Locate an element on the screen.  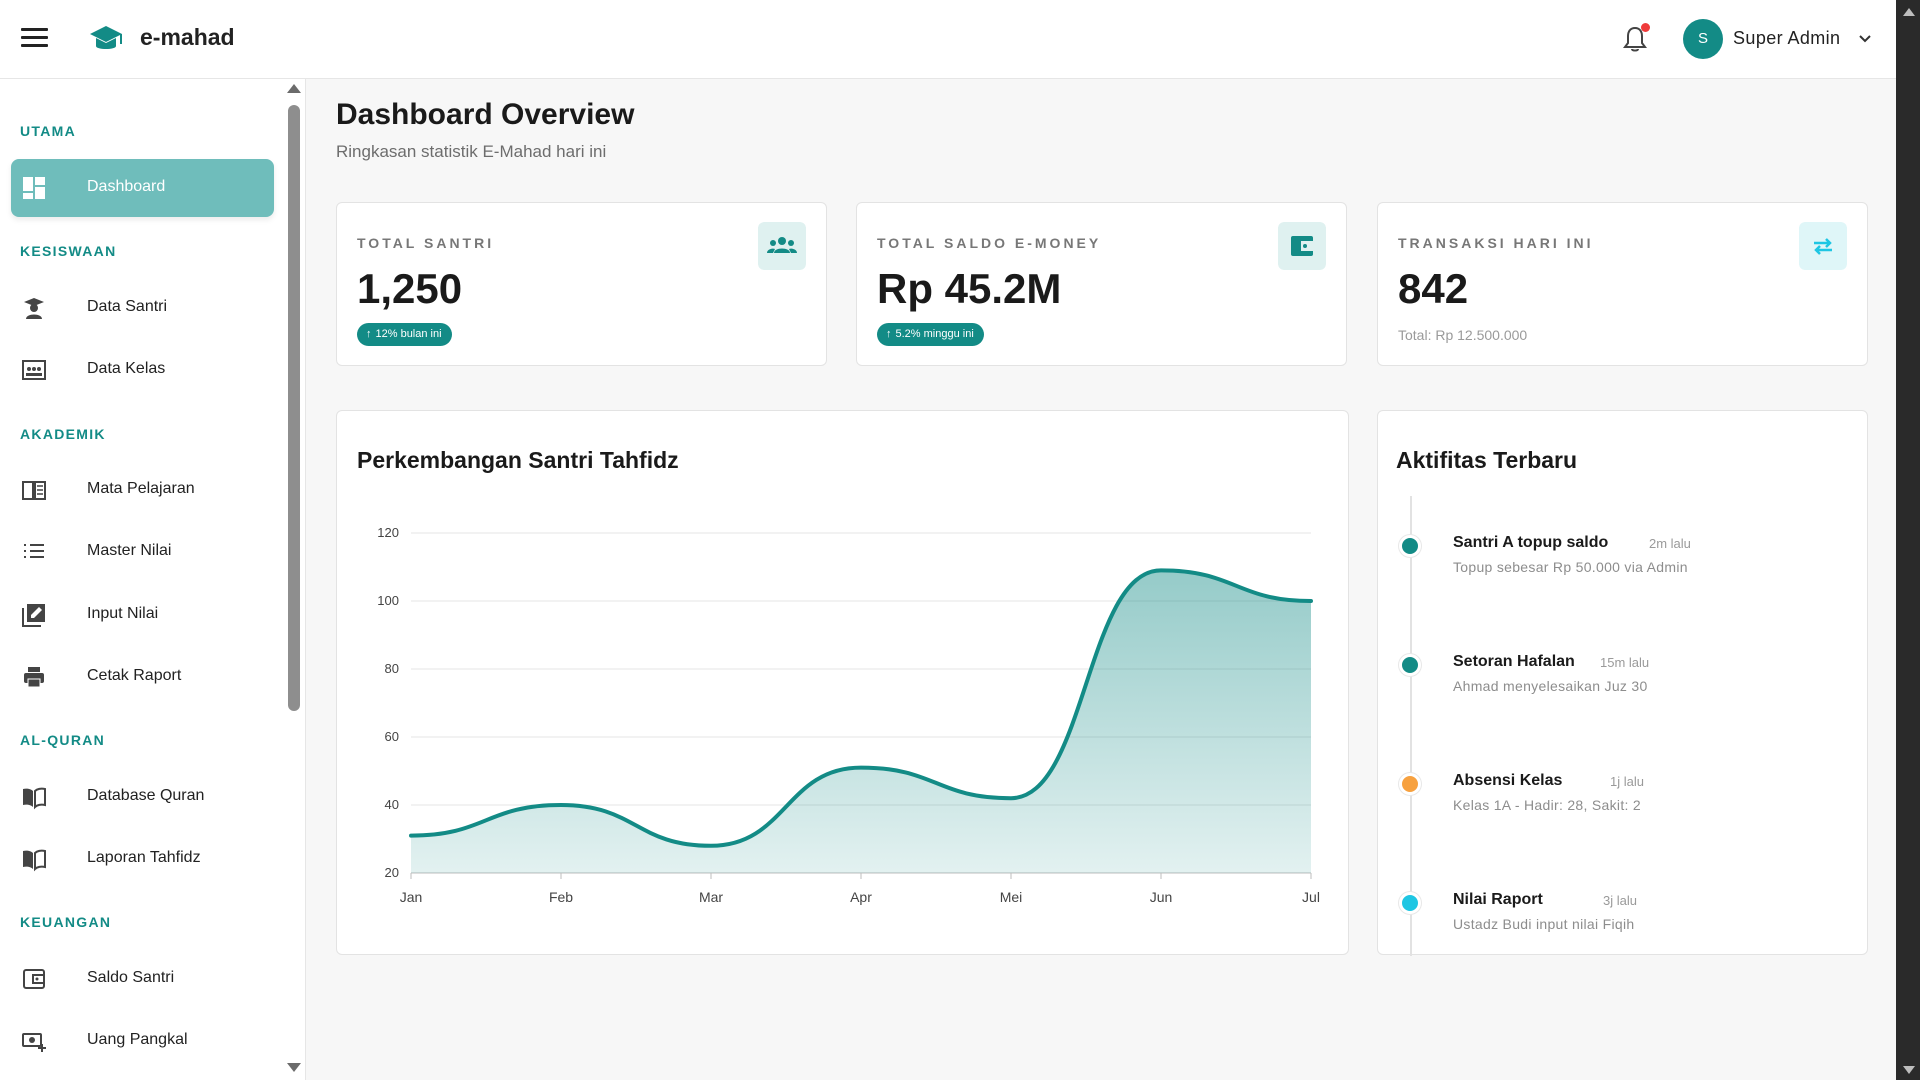
x-tick-label: Jul is located at coordinates (1311, 897).